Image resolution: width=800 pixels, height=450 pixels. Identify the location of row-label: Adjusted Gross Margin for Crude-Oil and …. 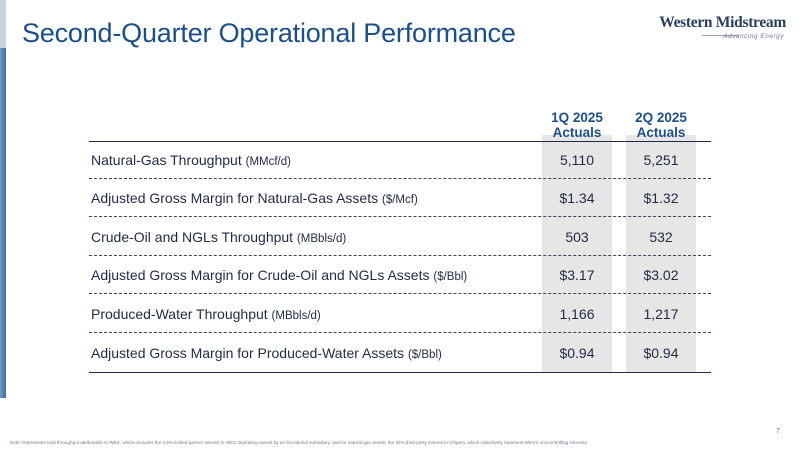
(279, 275).